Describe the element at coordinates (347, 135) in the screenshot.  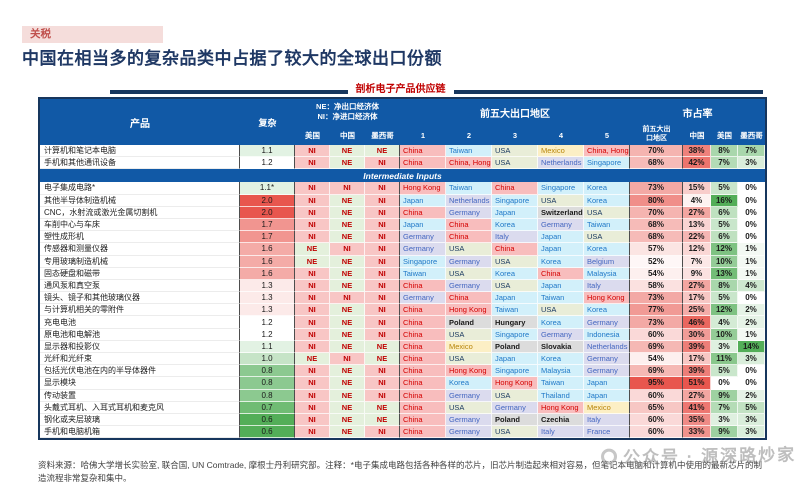
I see `header-net-cn: 中国` at that location.